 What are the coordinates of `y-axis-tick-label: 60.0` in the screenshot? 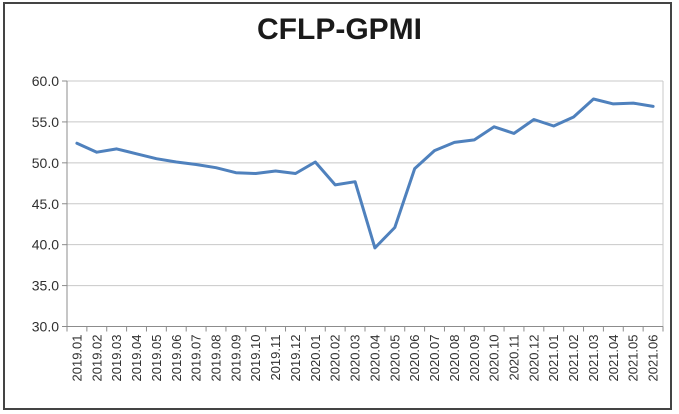 It's located at (45, 81).